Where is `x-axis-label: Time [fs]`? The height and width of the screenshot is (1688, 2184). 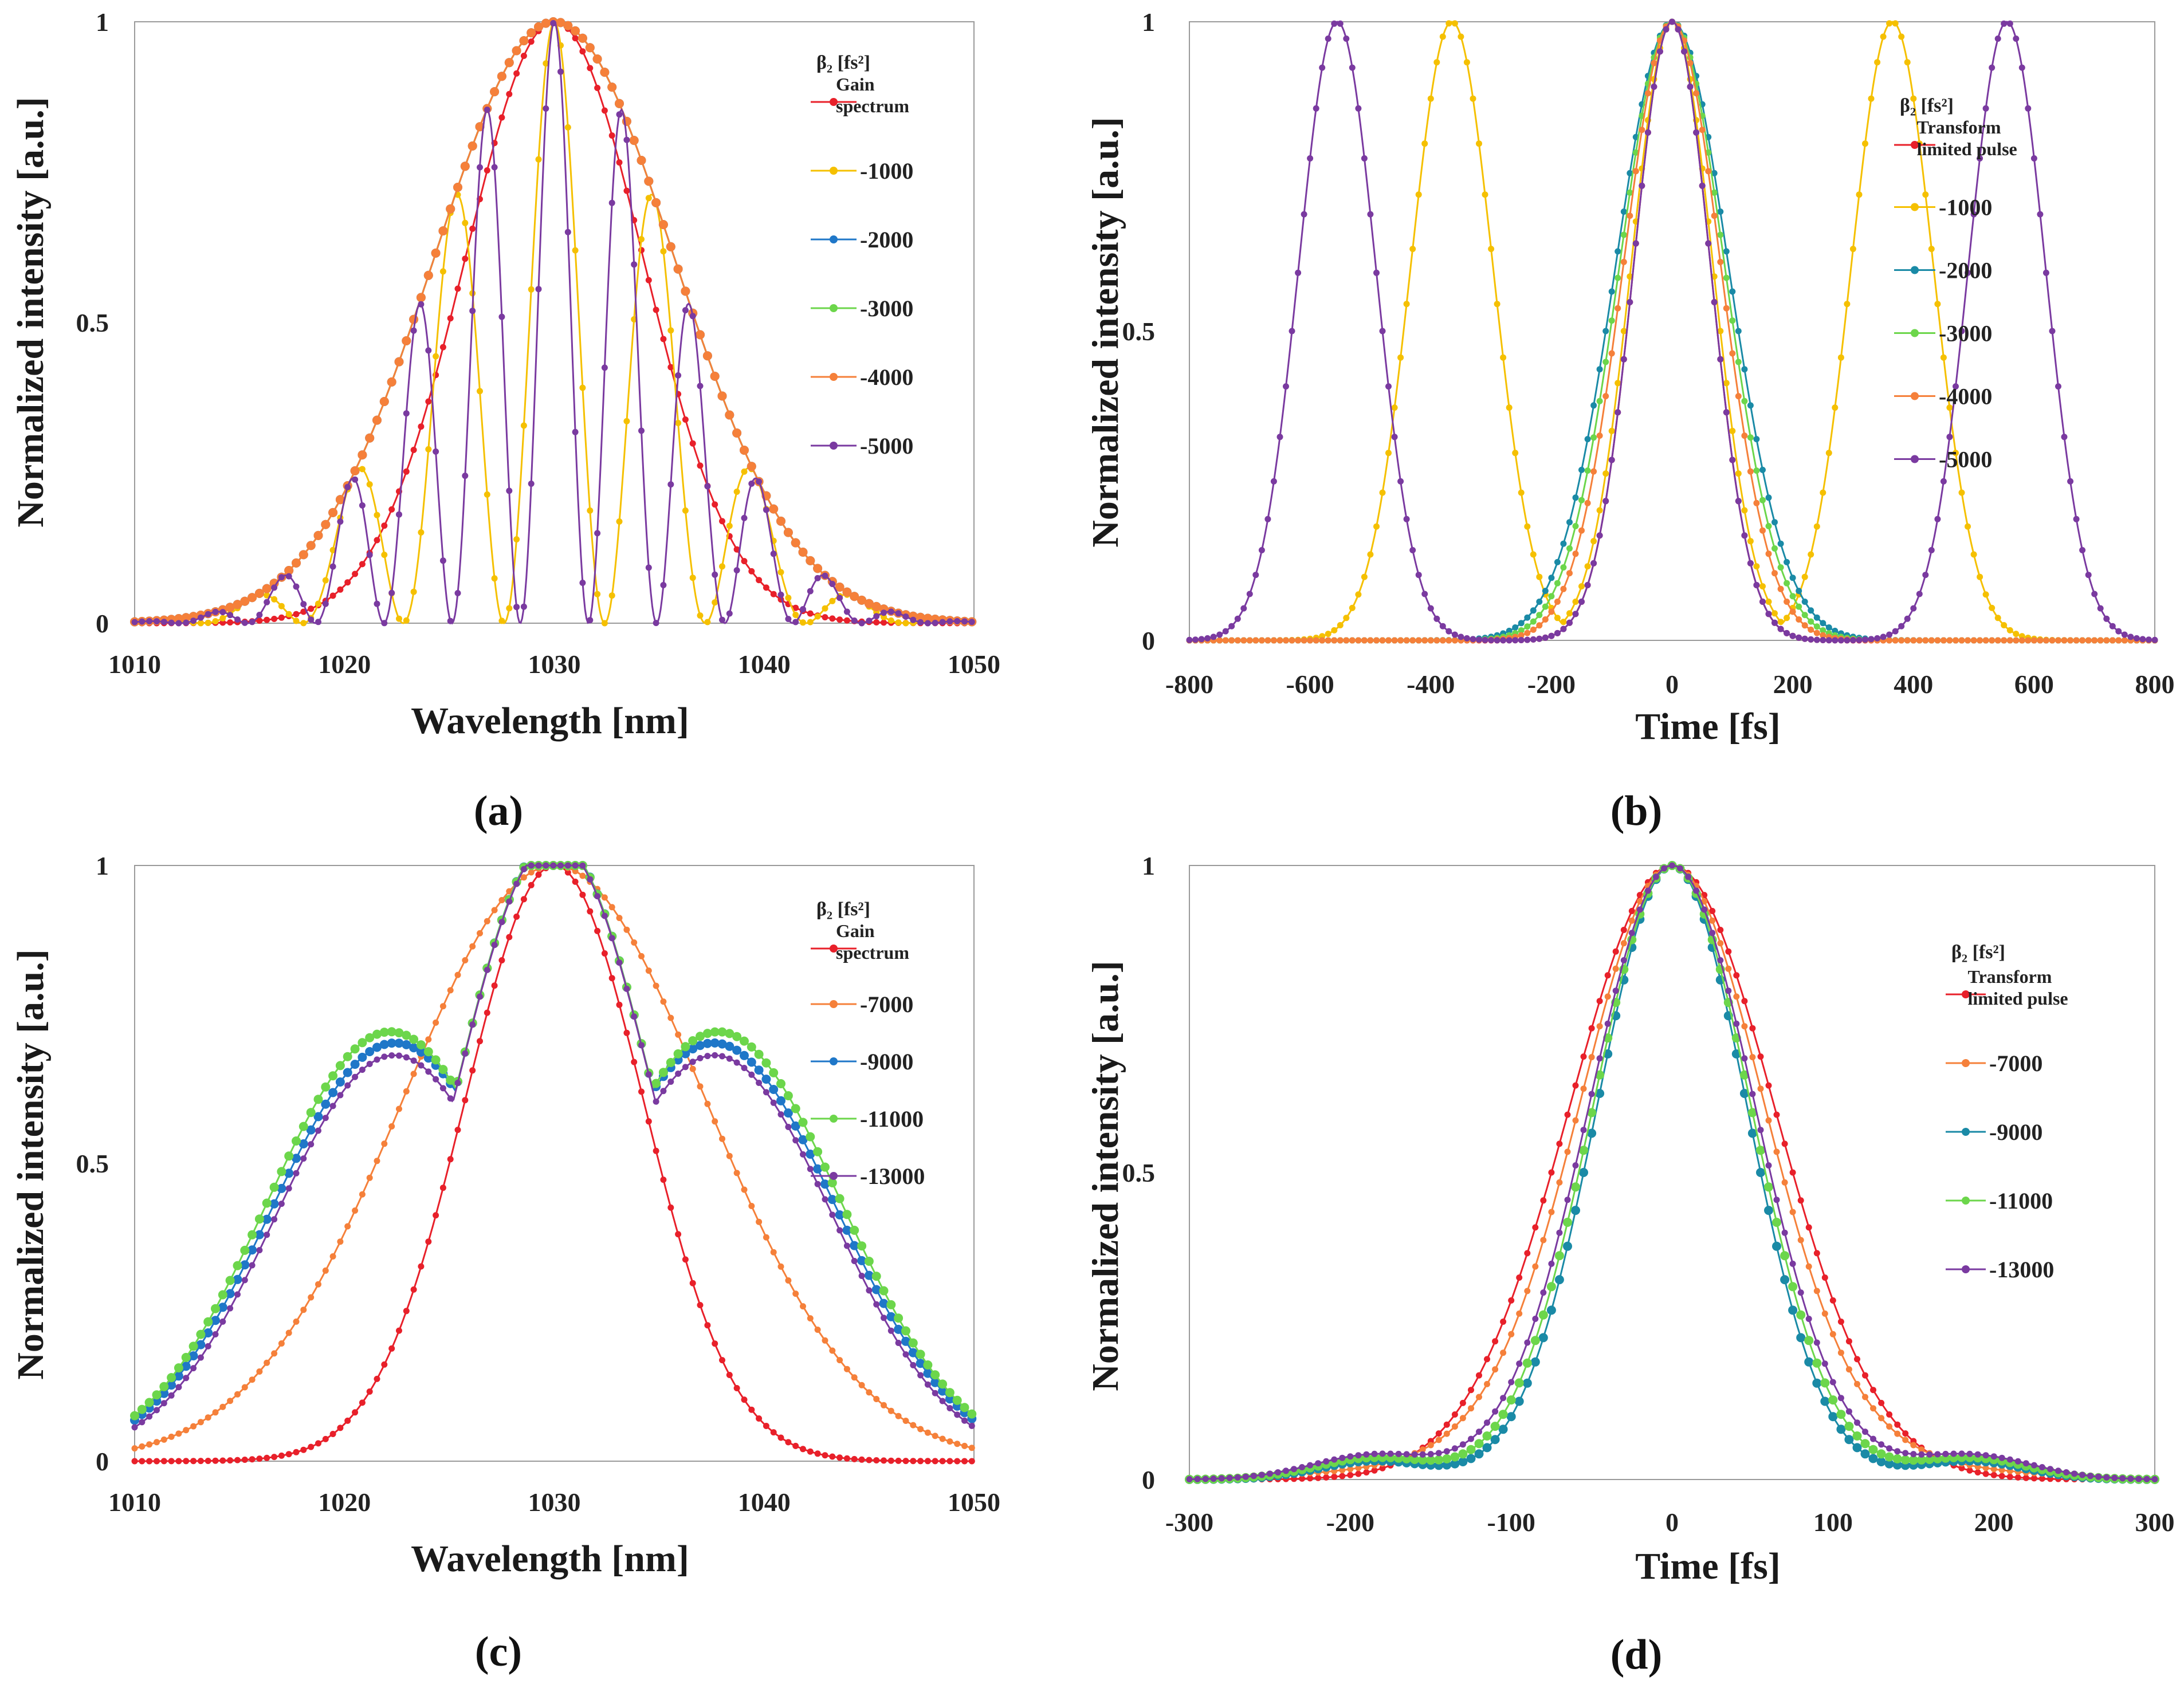 x-axis-label: Time [fs] is located at coordinates (1708, 1566).